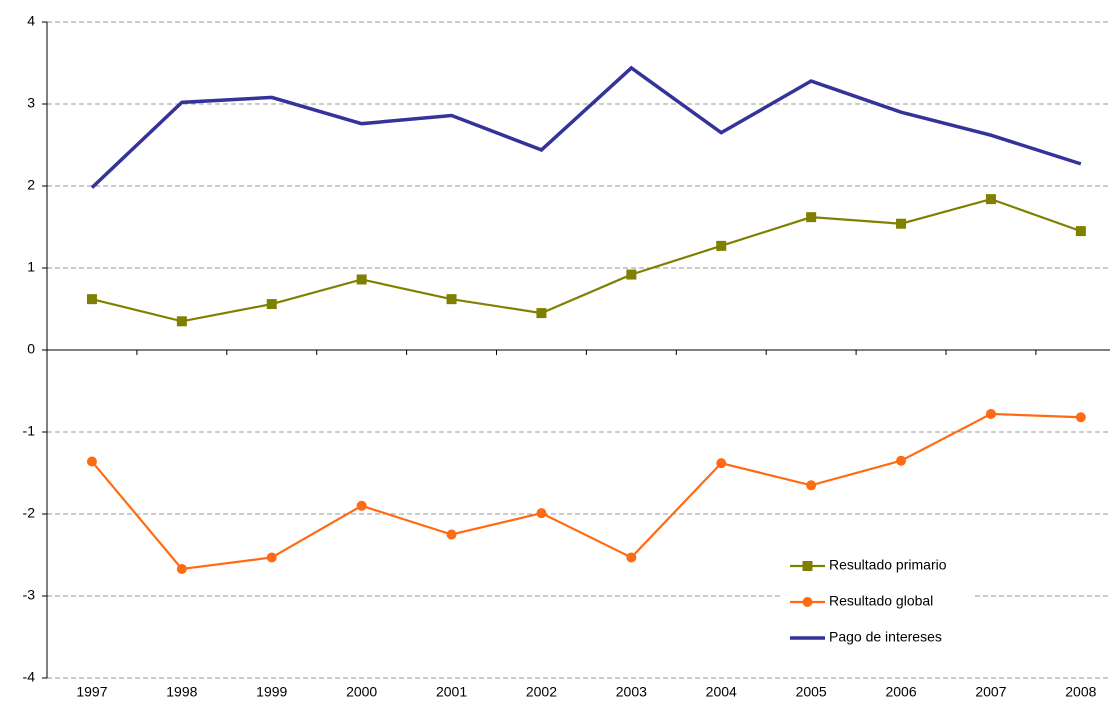  I want to click on y-tick-label: 2, so click(31, 185).